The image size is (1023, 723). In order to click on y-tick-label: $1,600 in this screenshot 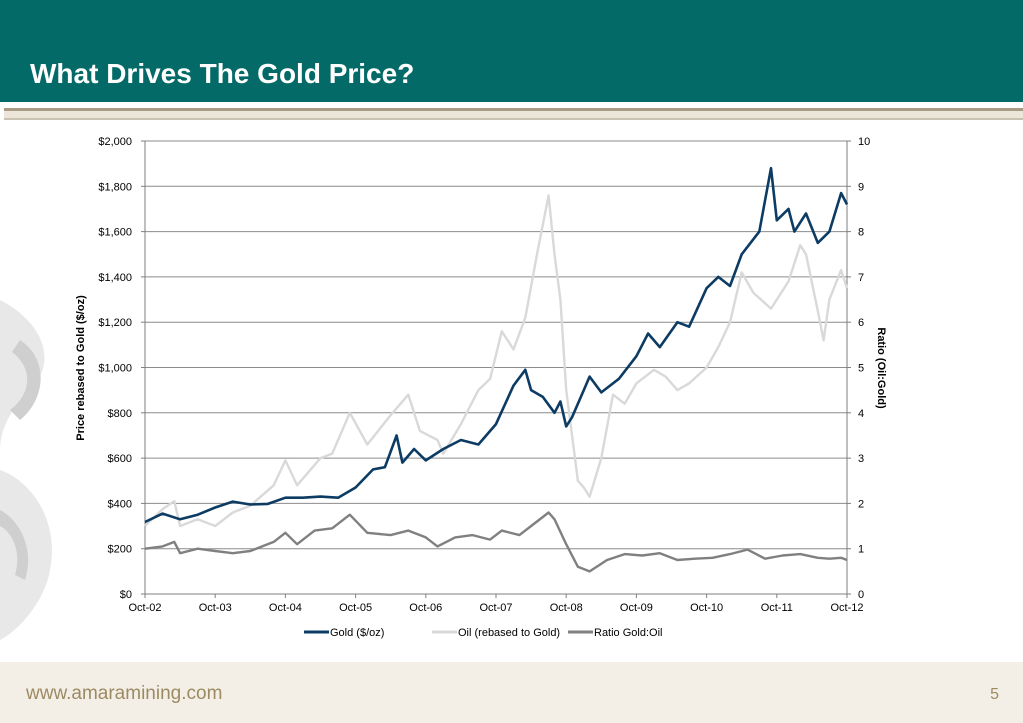, I will do `click(115, 233)`.